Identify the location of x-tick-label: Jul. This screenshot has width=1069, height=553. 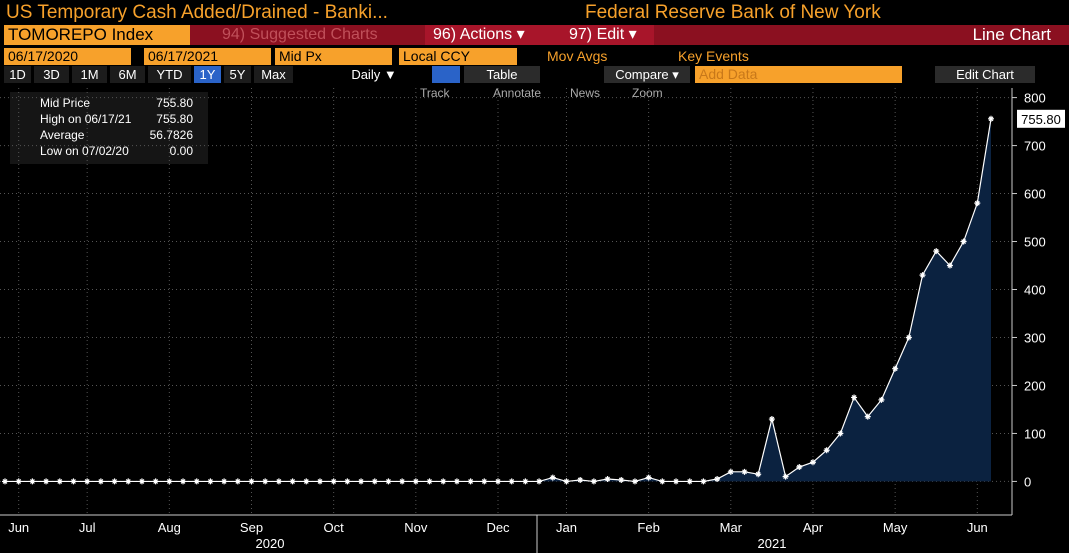
(87, 527).